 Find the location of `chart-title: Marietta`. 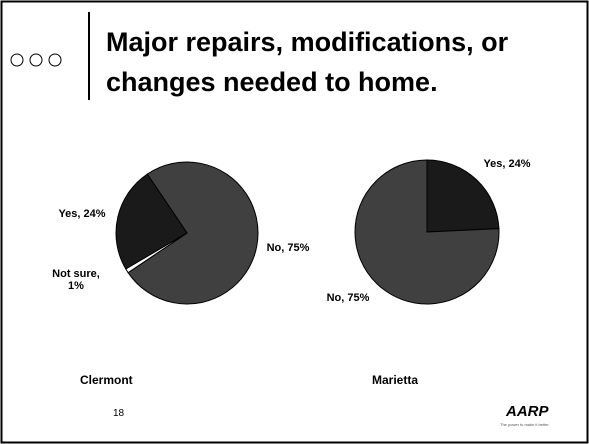

chart-title: Marietta is located at coordinates (395, 380).